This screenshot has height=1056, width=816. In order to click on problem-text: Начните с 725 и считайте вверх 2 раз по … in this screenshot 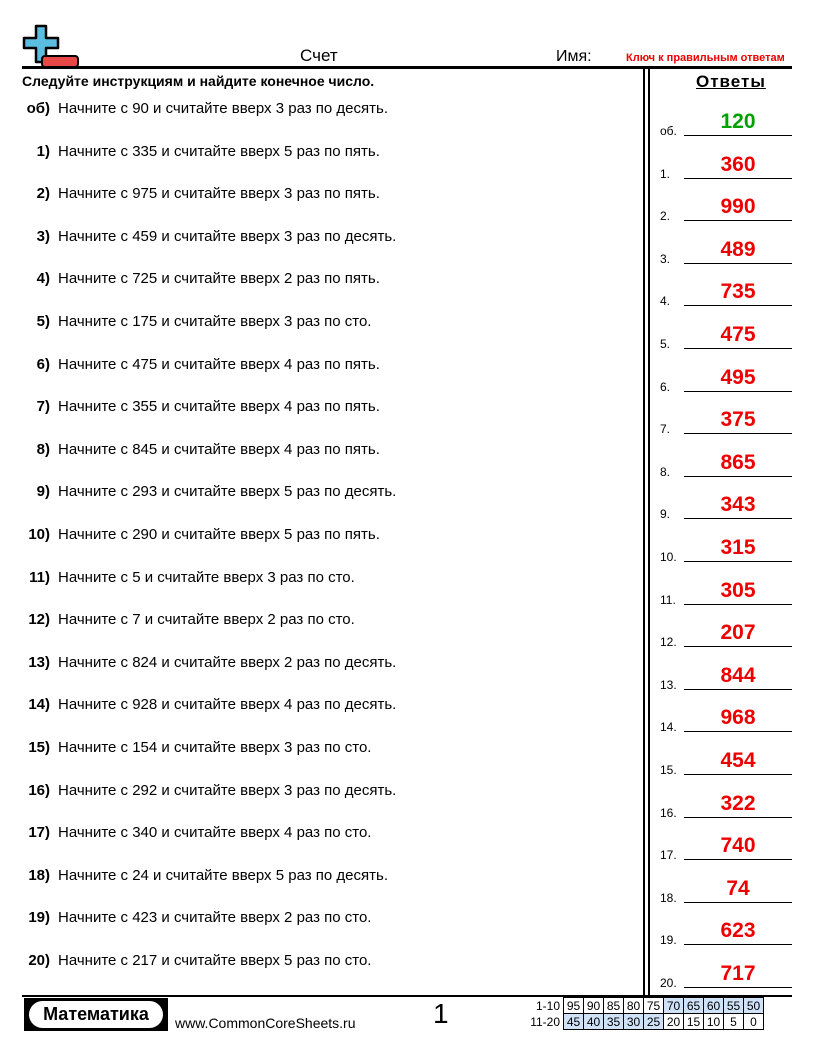, I will do `click(219, 279)`.